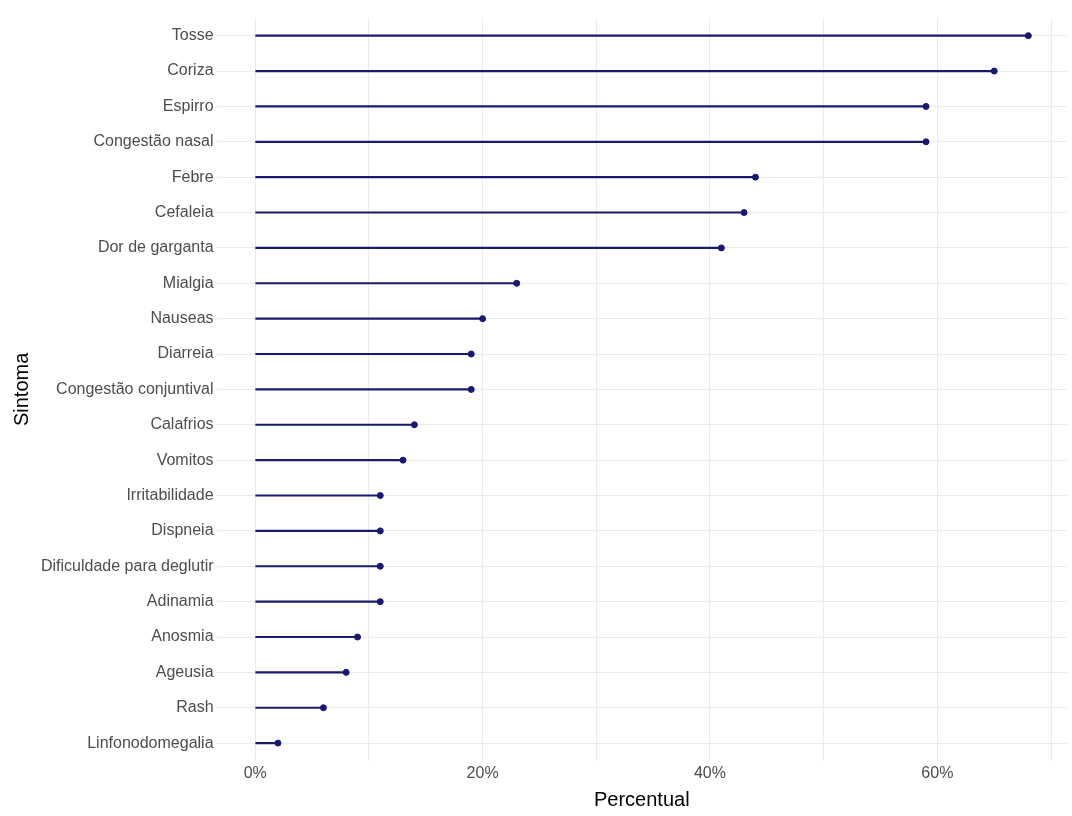  What do you see at coordinates (184, 211) in the screenshot?
I see `y-tick-label: Cefaleia` at bounding box center [184, 211].